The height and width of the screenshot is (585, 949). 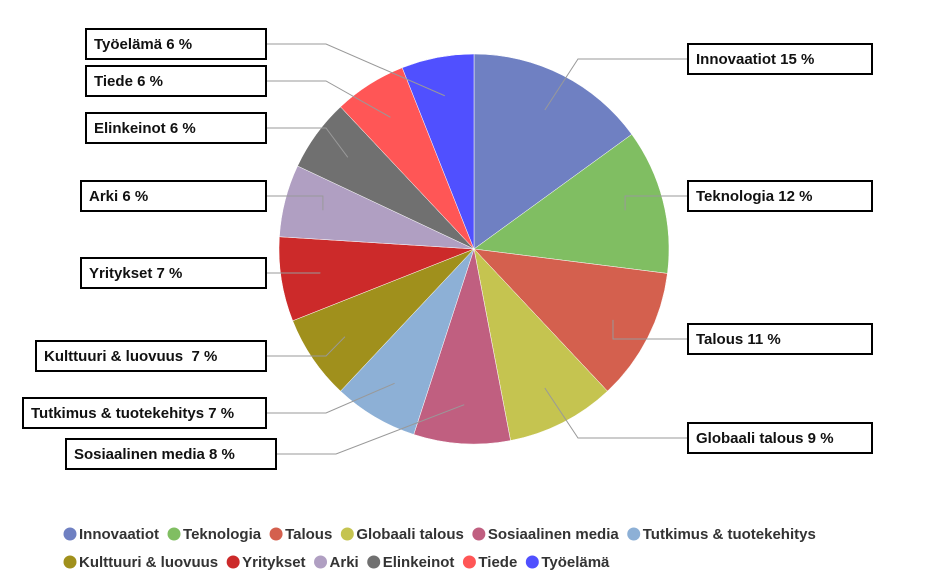 What do you see at coordinates (738, 339) in the screenshot?
I see `data-label: Talous 11 %` at bounding box center [738, 339].